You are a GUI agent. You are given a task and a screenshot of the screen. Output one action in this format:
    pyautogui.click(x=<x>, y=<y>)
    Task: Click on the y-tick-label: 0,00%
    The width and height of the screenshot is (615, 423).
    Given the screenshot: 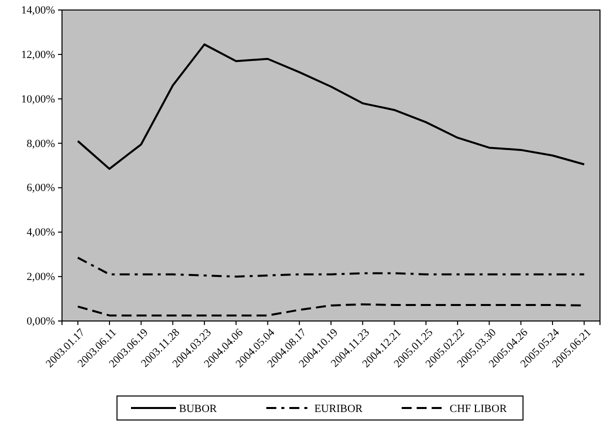 What is the action you would take?
    pyautogui.click(x=40, y=322)
    